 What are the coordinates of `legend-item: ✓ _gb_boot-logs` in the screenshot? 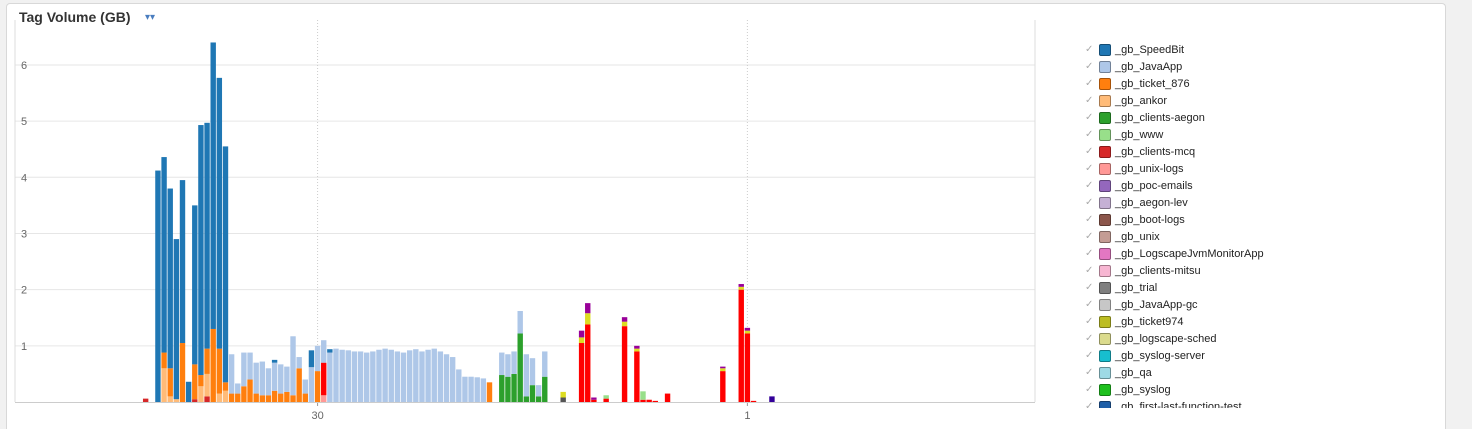 It's located at (1235, 219).